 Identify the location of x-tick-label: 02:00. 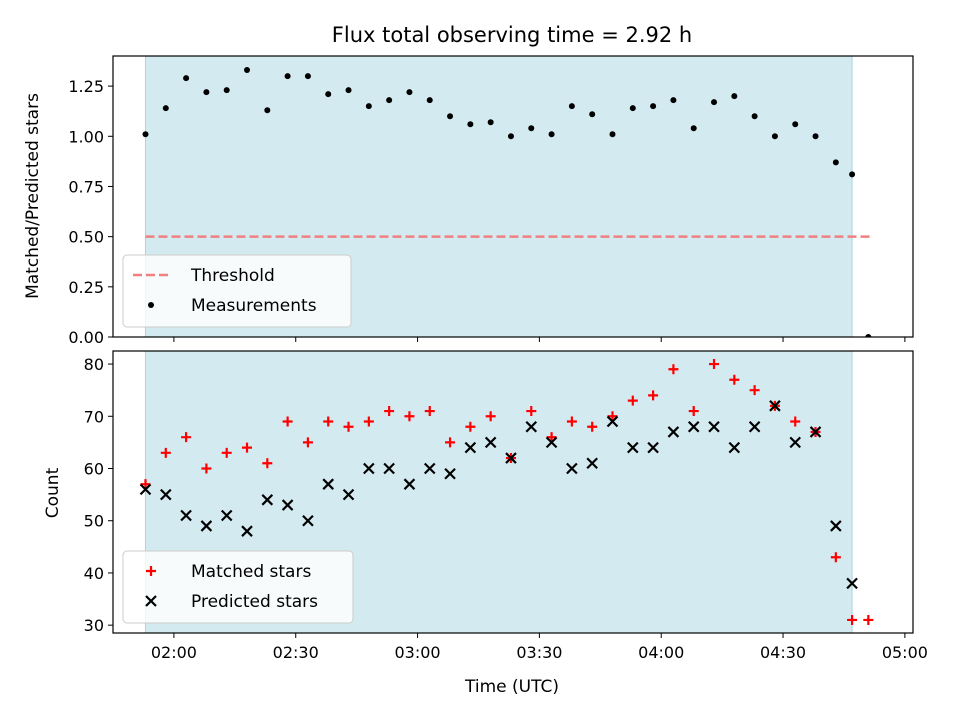
(174, 652).